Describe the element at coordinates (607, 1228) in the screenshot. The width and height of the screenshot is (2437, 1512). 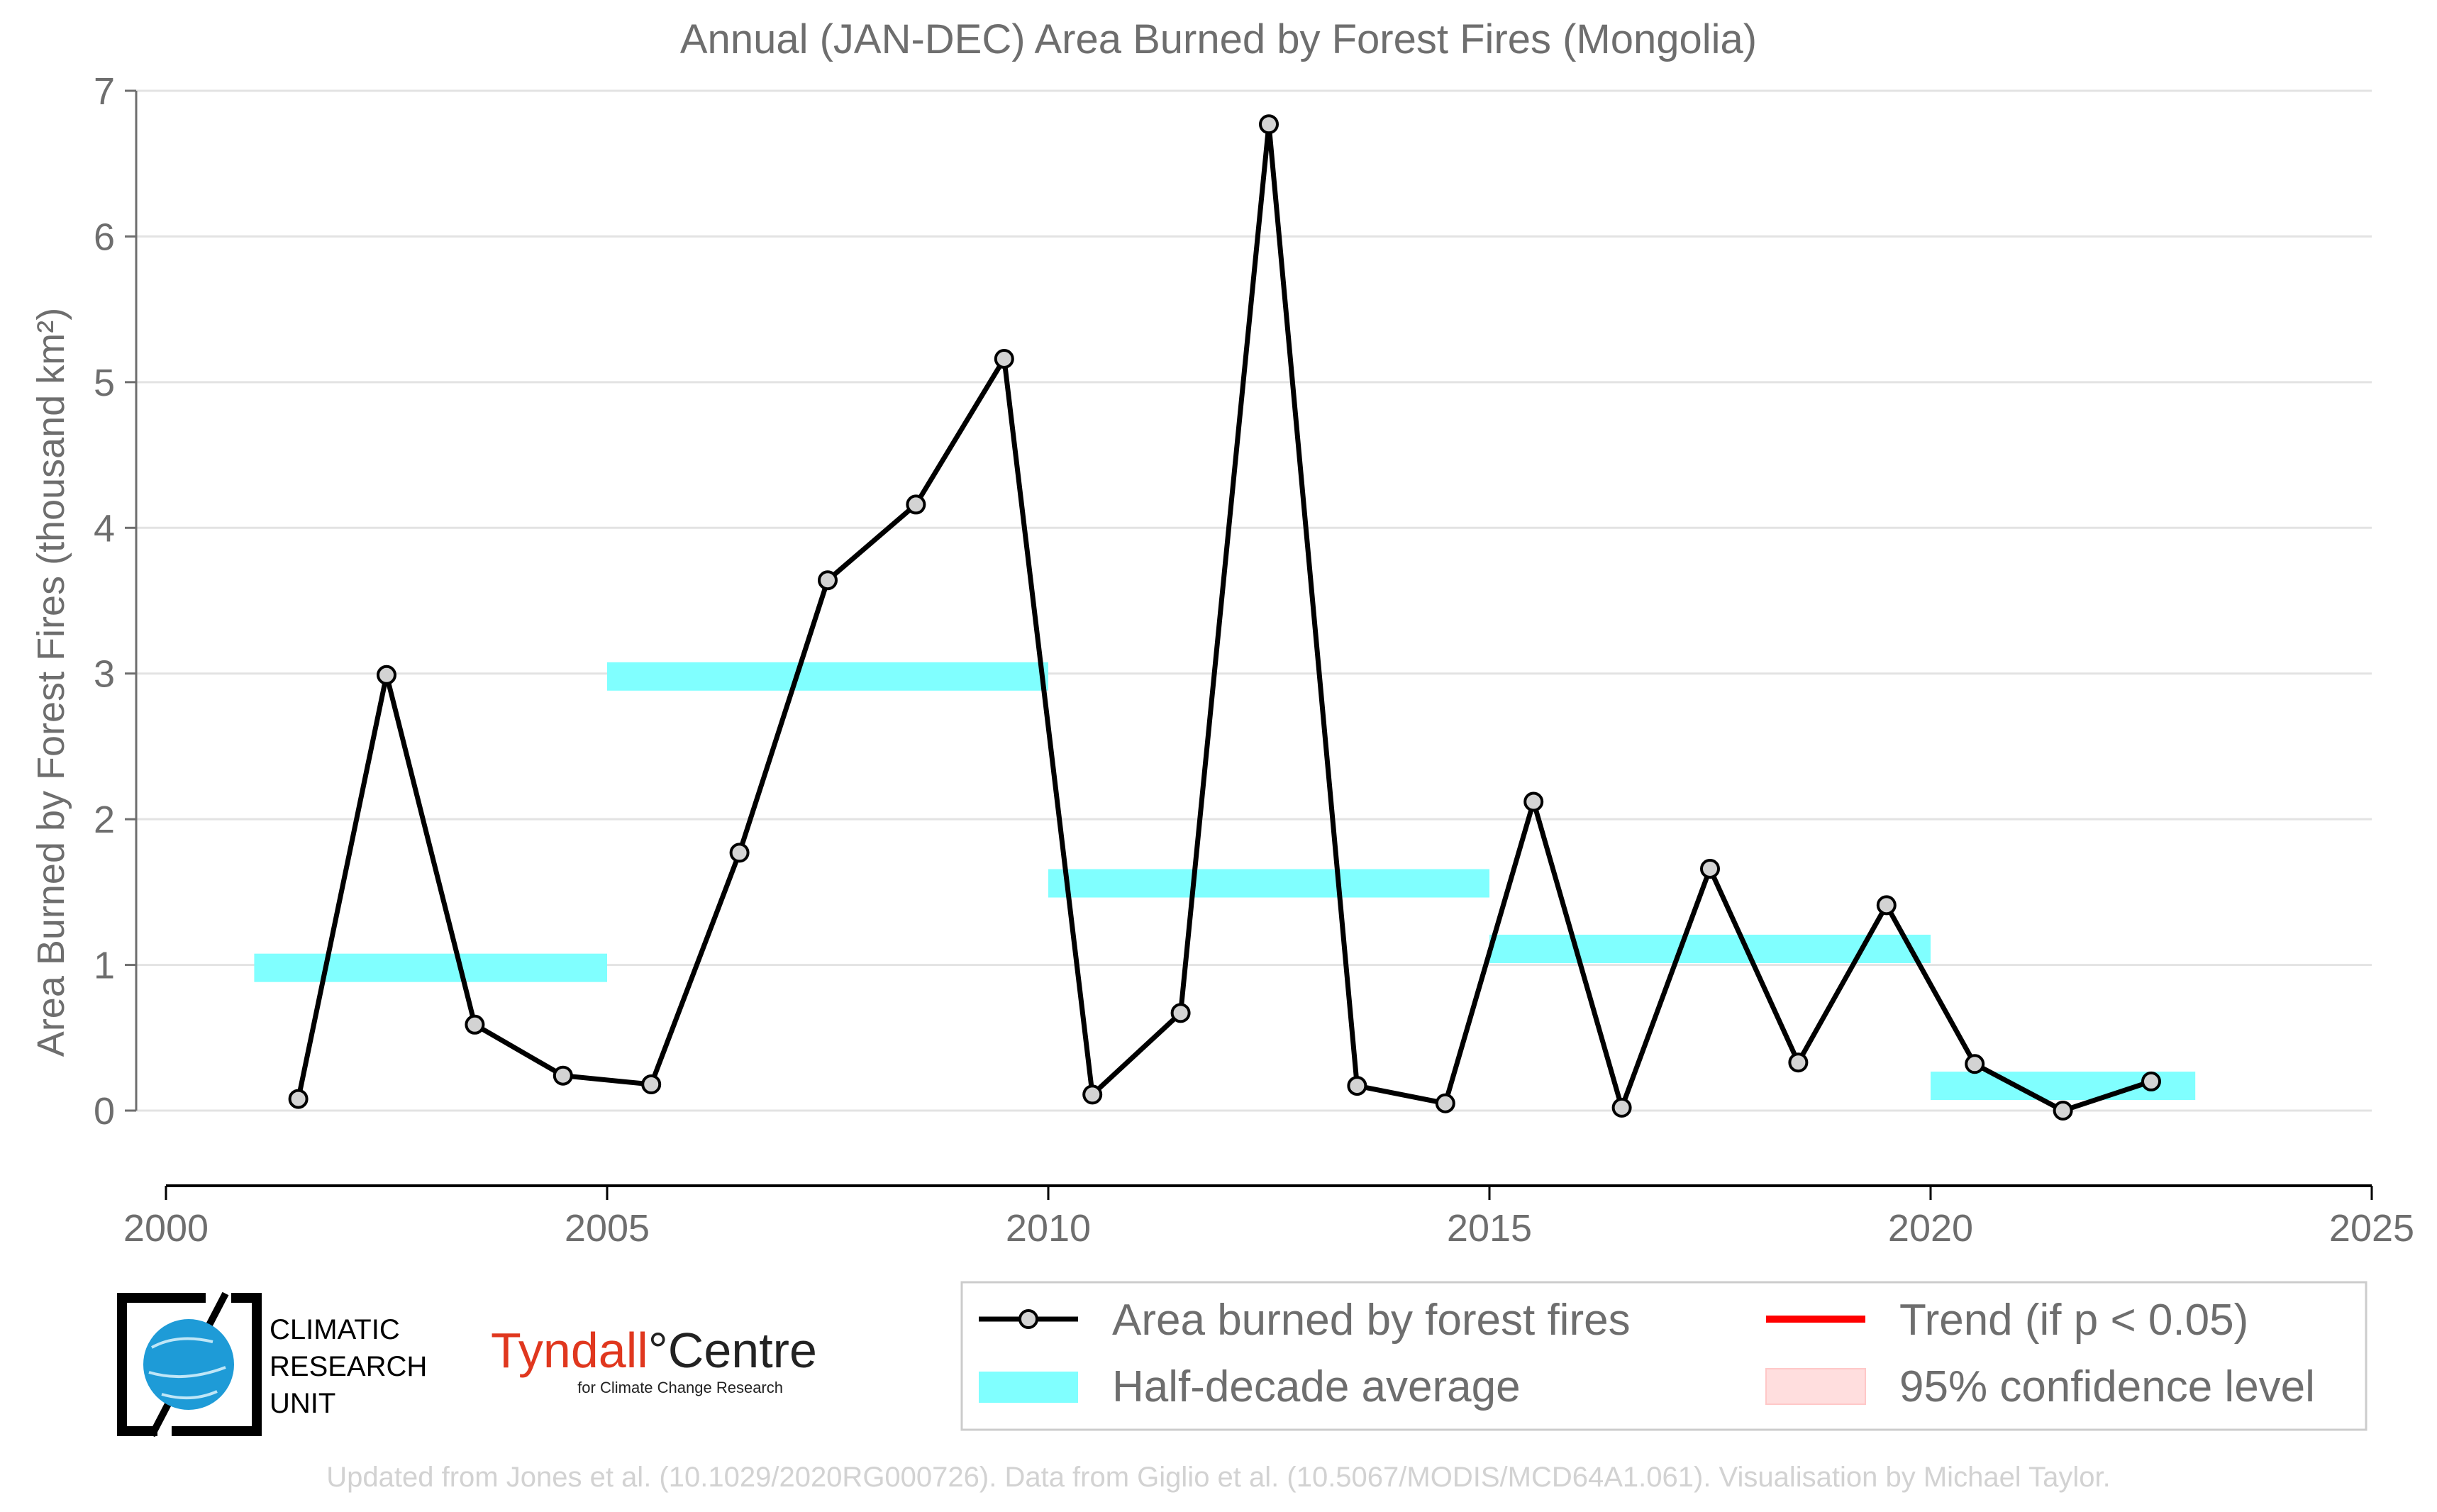
I see `x-tick-label-2005: 2005` at that location.